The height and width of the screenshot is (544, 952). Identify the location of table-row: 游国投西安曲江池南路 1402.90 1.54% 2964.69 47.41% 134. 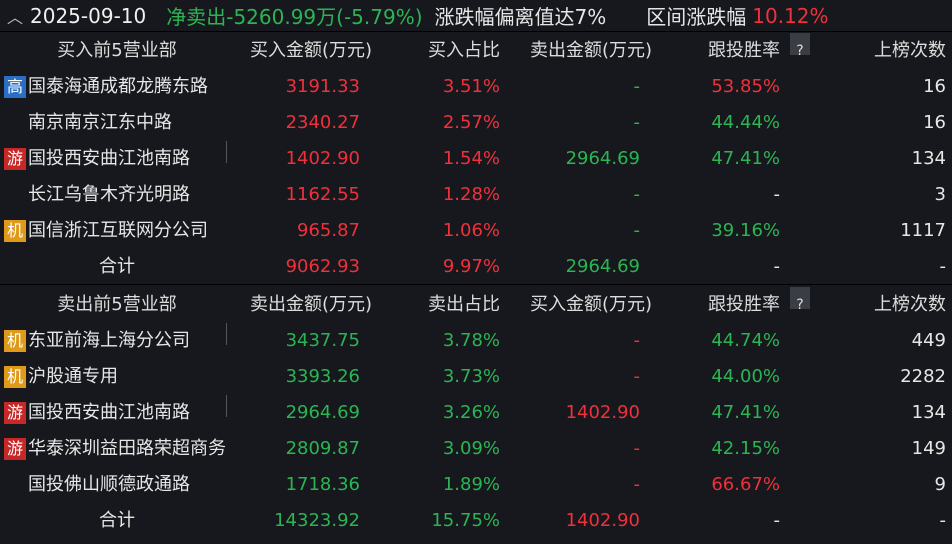
(476, 159).